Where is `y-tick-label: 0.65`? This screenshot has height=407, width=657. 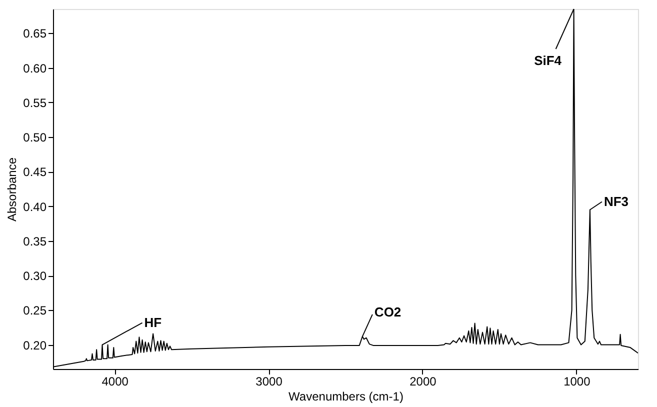 y-tick-label: 0.65 is located at coordinates (35, 33).